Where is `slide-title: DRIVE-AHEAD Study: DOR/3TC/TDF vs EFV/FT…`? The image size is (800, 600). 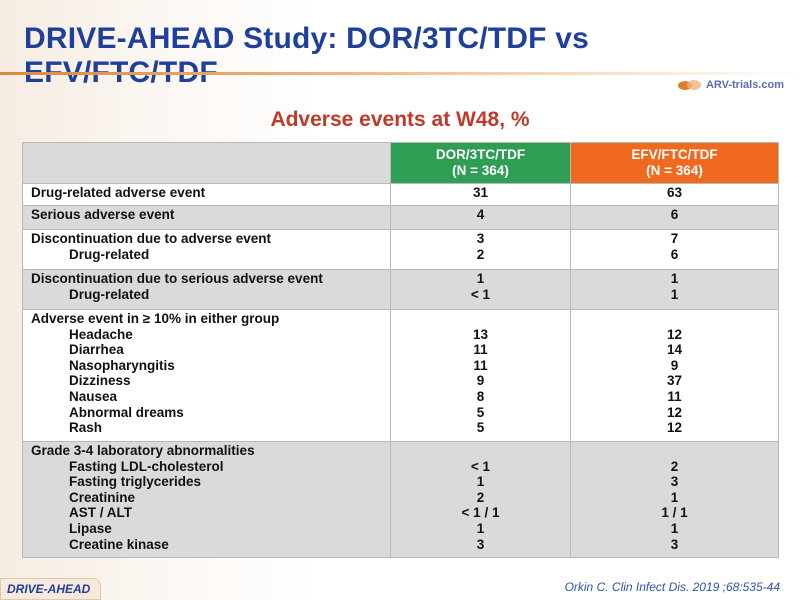
slide-title: DRIVE-AHEAD Study: DOR/3TC/TDF vs EFV/FT… is located at coordinates (306, 55).